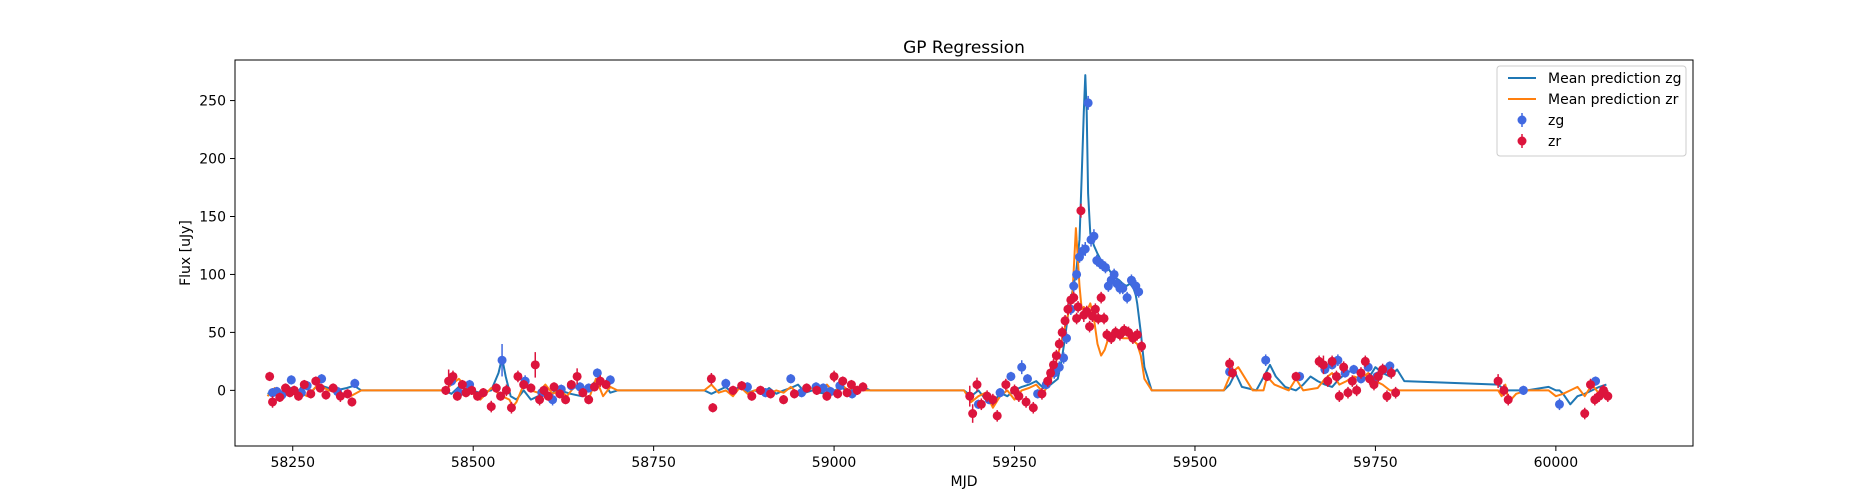 This screenshot has width=1875, height=500. Describe the element at coordinates (1554, 142) in the screenshot. I see `legend-label-zr-points: zr` at that location.